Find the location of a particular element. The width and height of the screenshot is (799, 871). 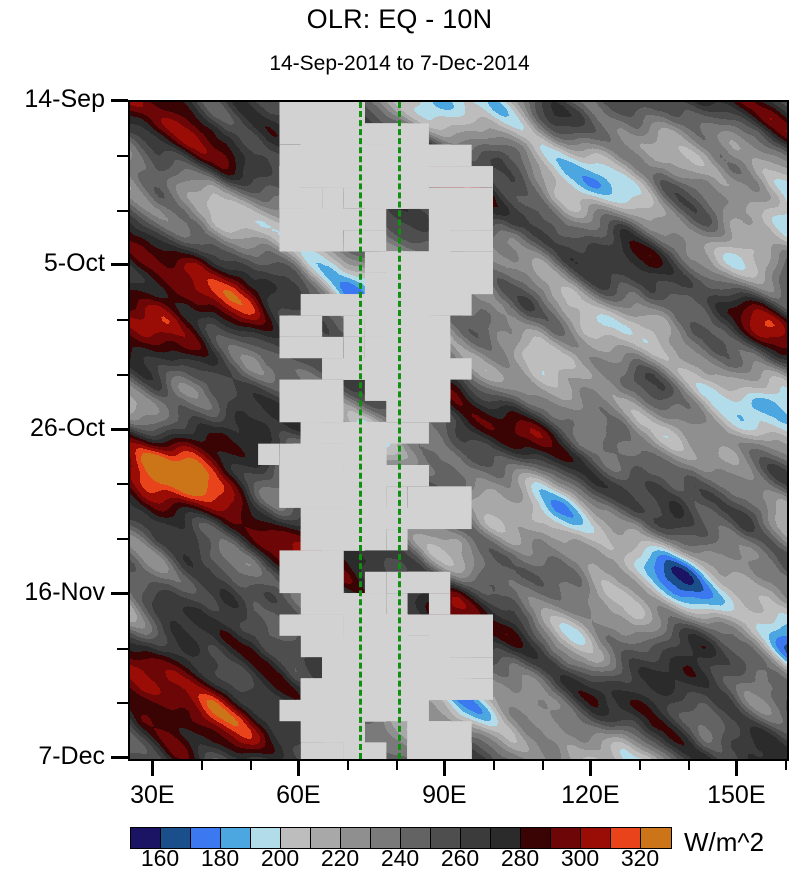

y-axis-label-16-nov: 16-Nov is located at coordinates (64, 591).